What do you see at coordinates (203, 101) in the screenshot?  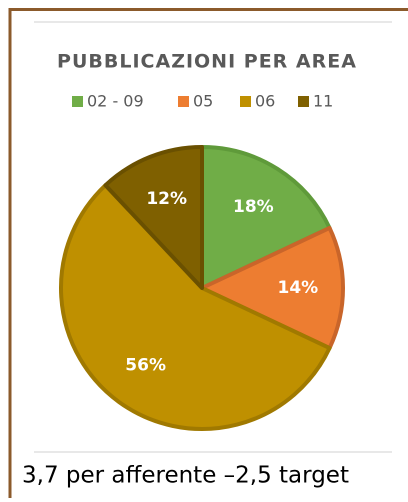 I see `legend-label: 05` at bounding box center [203, 101].